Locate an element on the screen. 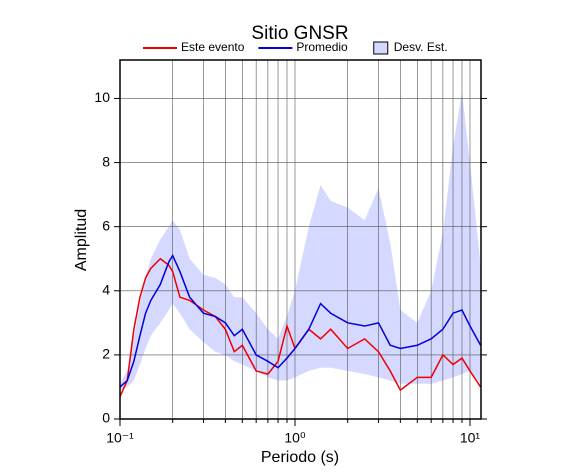 This screenshot has width=586, height=475. legend-swatch is located at coordinates (381, 48).